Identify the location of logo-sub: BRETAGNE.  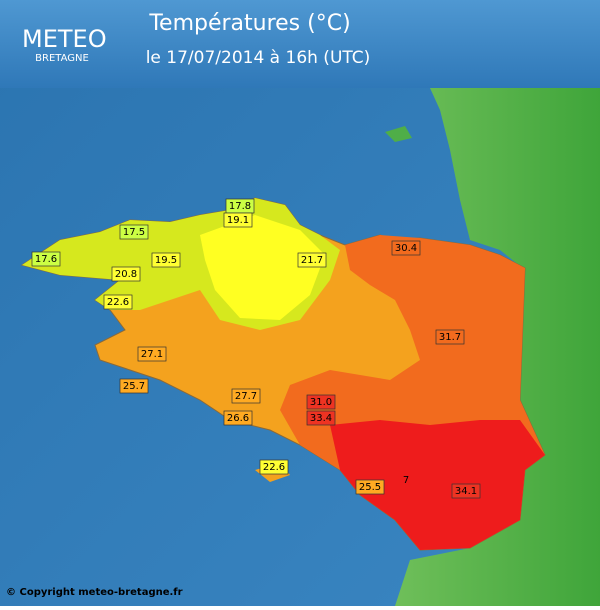
(62, 58).